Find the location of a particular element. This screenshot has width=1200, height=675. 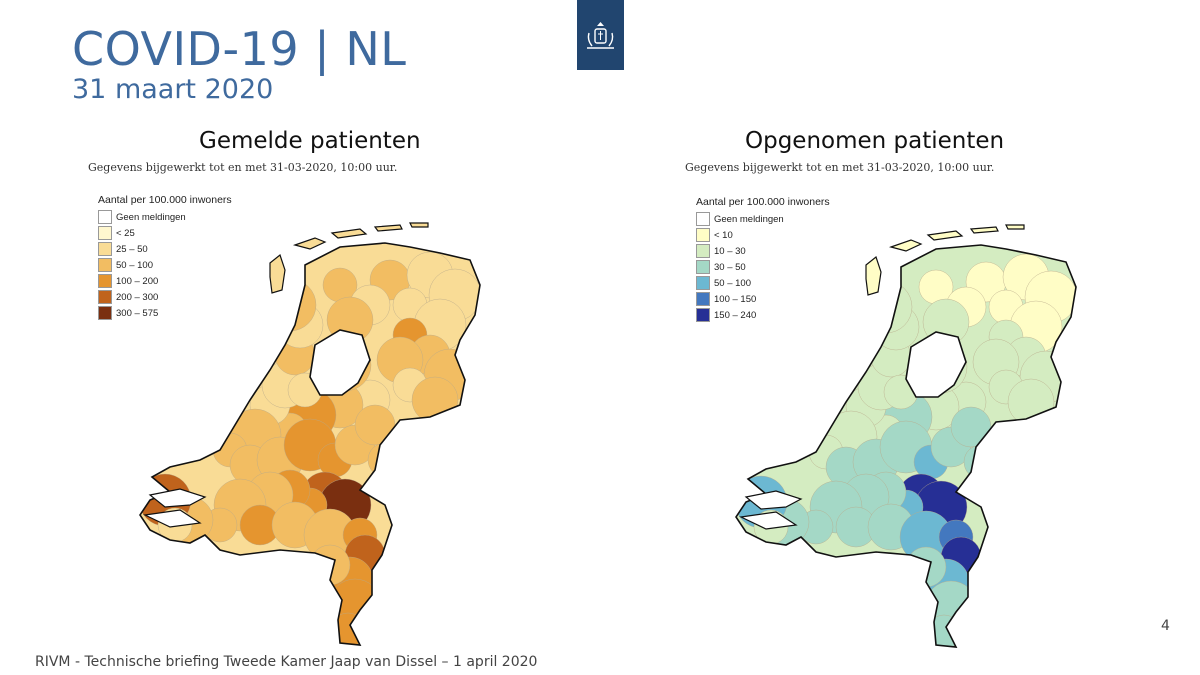

legend-item: 10 – 30 is located at coordinates (763, 251).